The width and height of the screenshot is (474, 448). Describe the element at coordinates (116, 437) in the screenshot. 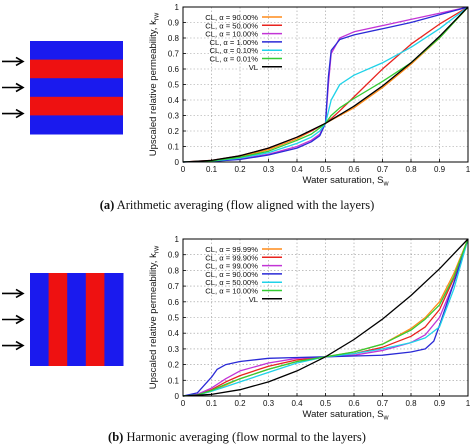

I see `caption-b-label: (b)` at that location.